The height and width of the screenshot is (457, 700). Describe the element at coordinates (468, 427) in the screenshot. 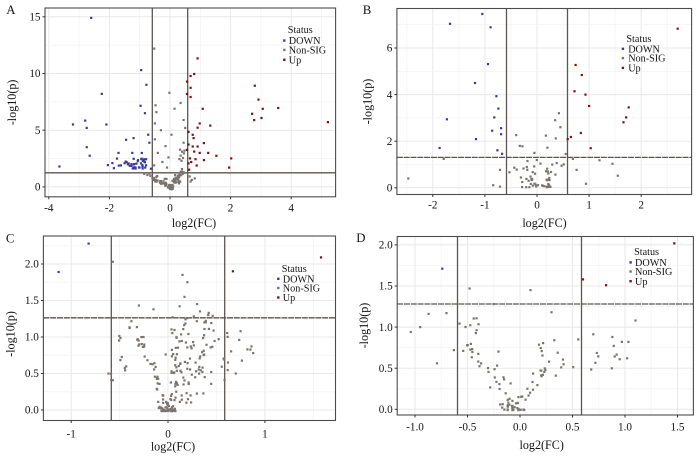

I see `svg-text: -0.5` at that location.